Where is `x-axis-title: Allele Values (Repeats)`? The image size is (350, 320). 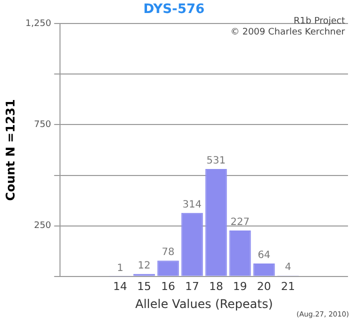
x-axis-title: Allele Values (Repeats) is located at coordinates (204, 303).